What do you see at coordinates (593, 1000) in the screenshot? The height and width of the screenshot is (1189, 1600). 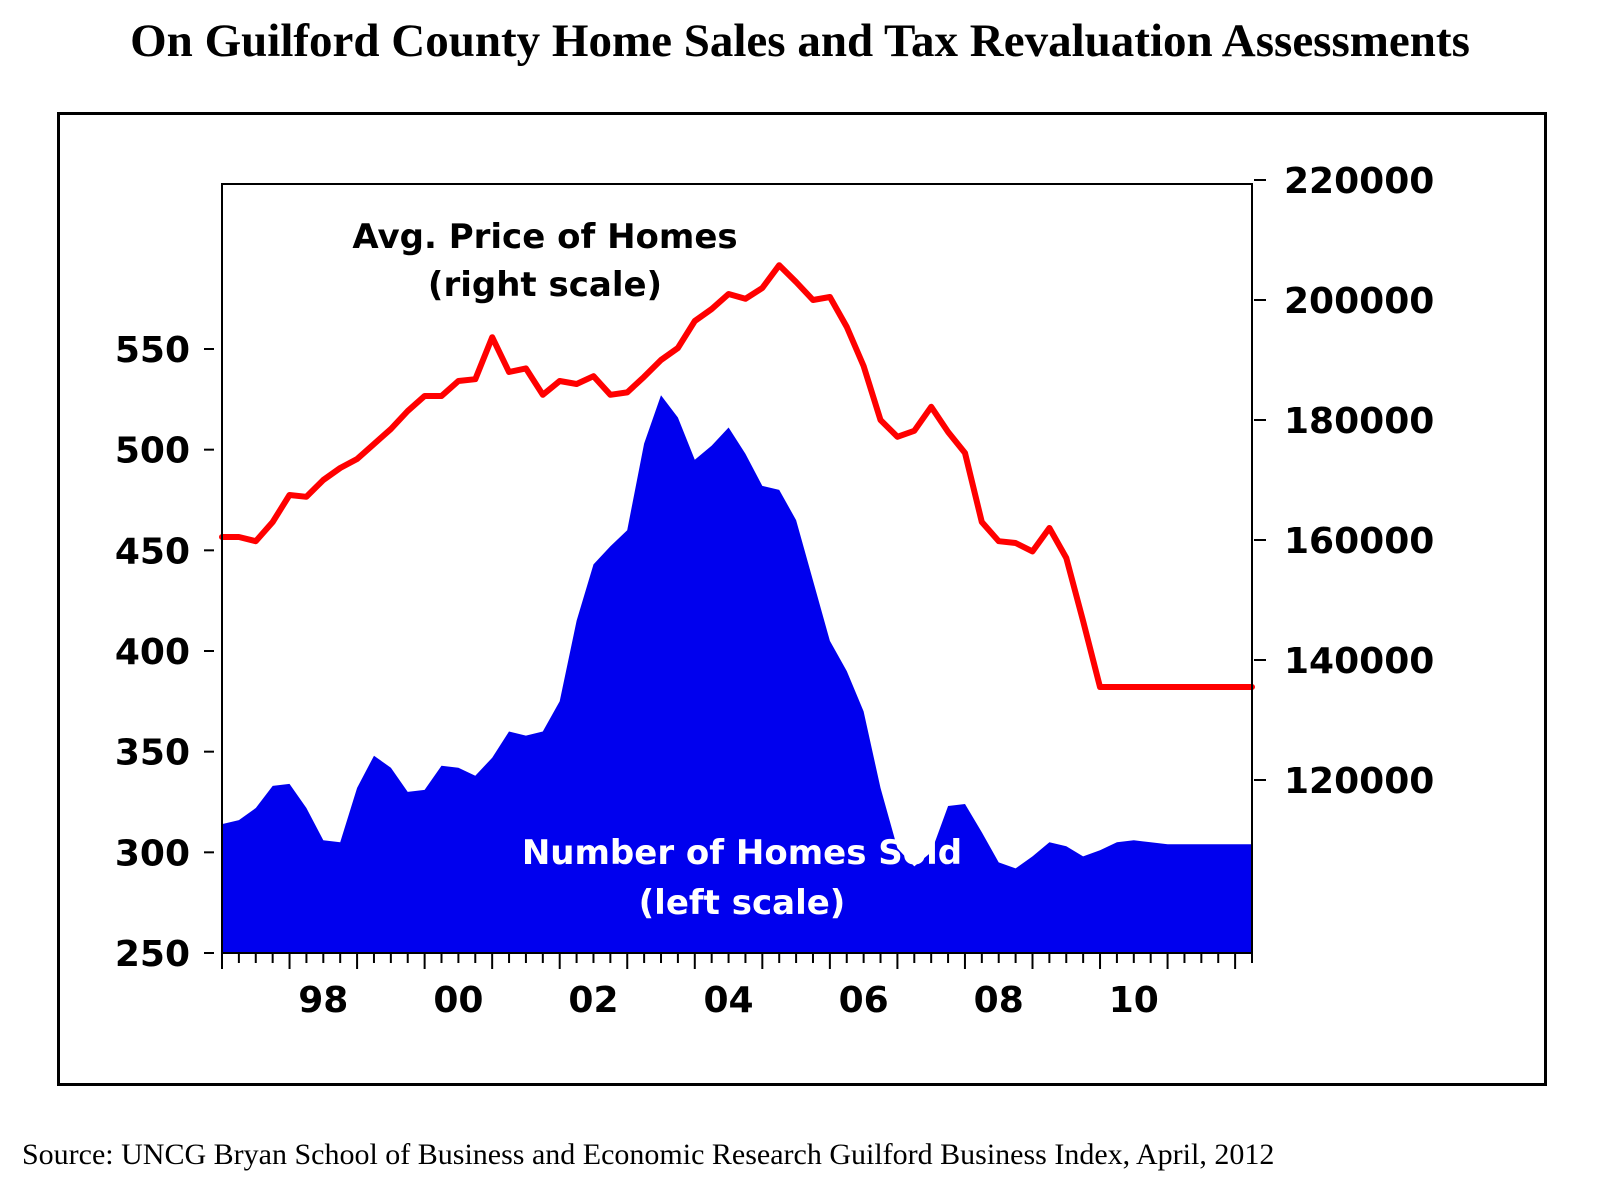 I see `x-tick-label: 02` at bounding box center [593, 1000].